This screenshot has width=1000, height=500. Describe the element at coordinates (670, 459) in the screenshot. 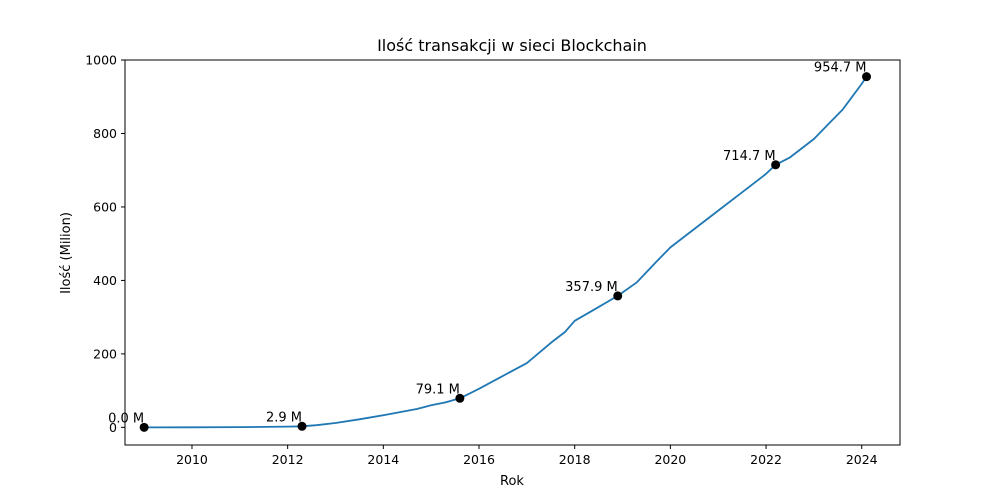

I see `x-tick-label: 2020` at that location.